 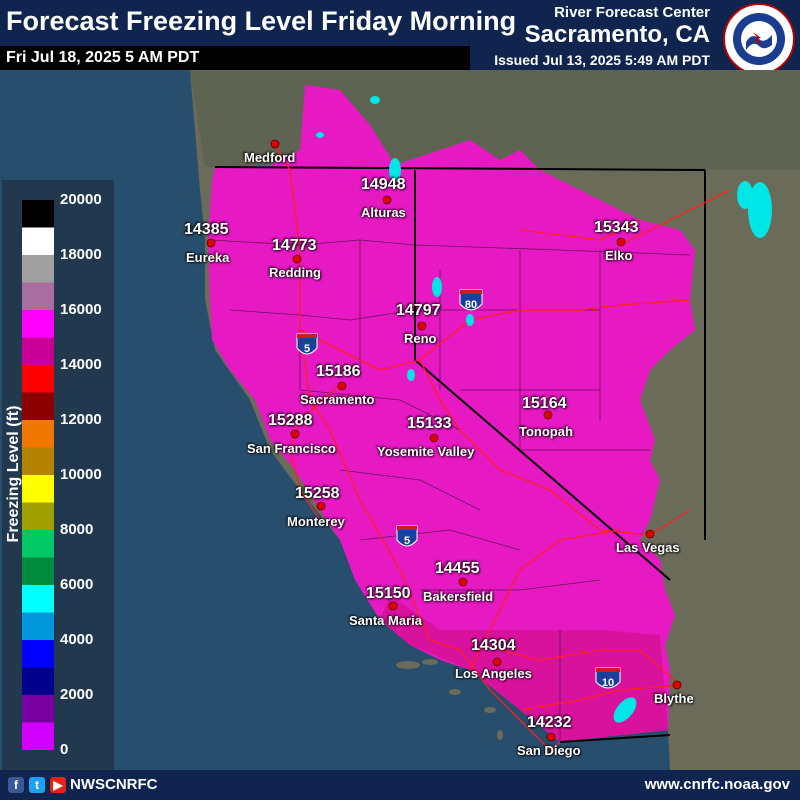 What do you see at coordinates (383, 184) in the screenshot?
I see `city-value-alturas: 14948` at bounding box center [383, 184].